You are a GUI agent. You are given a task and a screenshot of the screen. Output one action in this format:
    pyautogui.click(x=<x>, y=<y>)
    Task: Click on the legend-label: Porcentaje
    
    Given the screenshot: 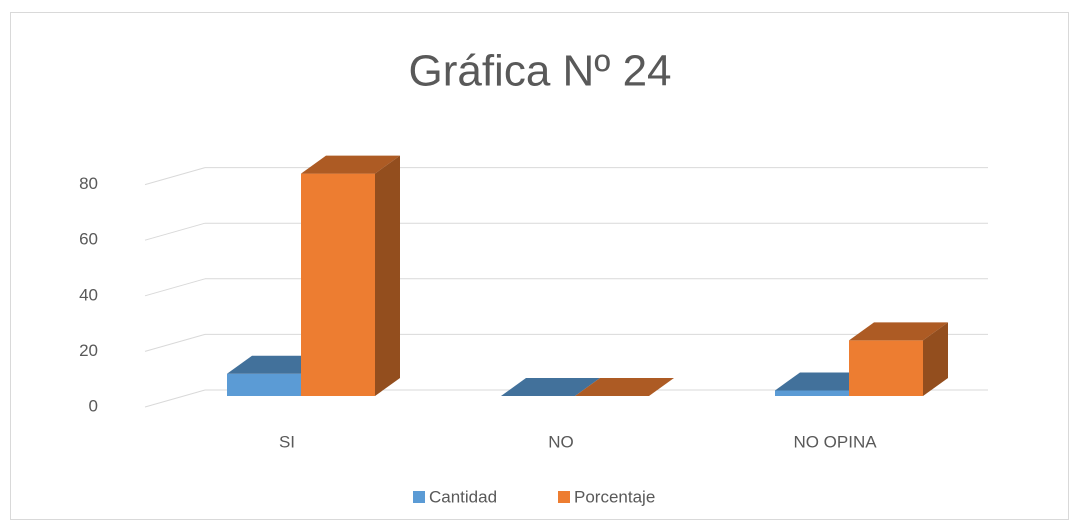 What is the action you would take?
    pyautogui.click(x=614, y=496)
    